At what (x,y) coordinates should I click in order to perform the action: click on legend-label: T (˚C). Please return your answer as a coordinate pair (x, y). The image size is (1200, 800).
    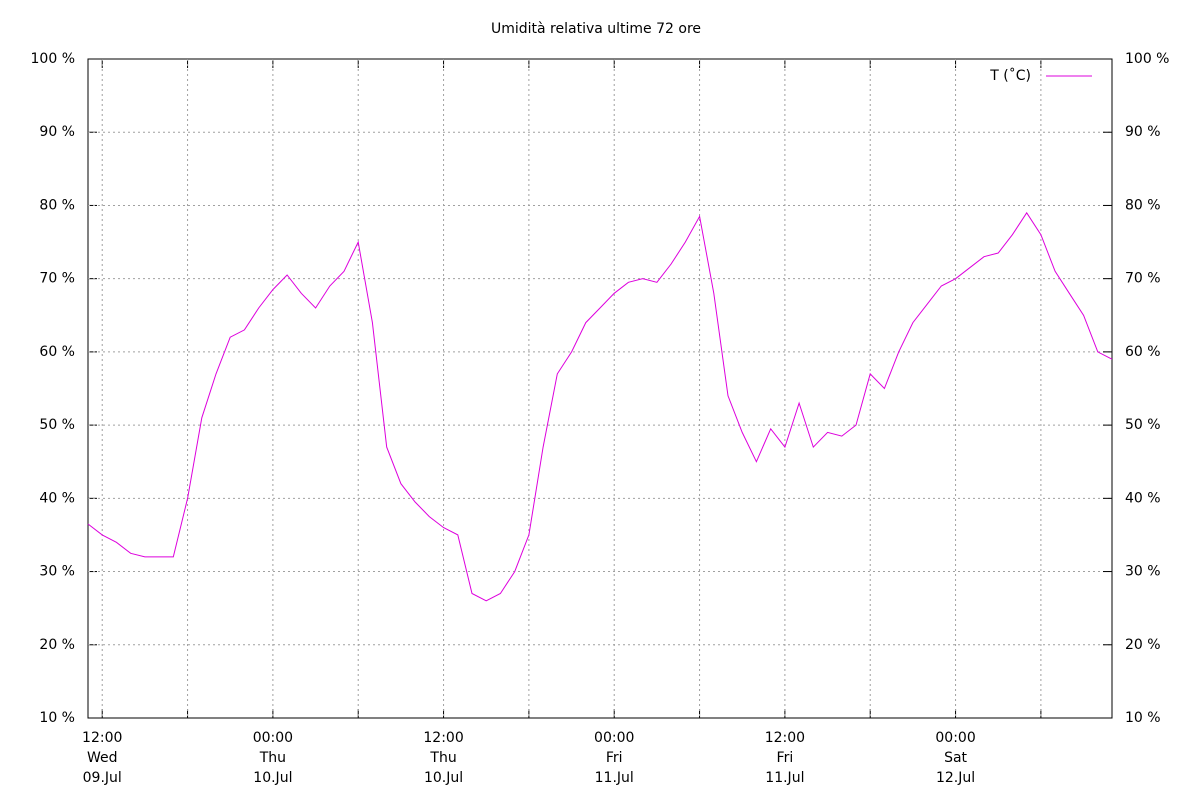
    Looking at the image, I should click on (1010, 75).